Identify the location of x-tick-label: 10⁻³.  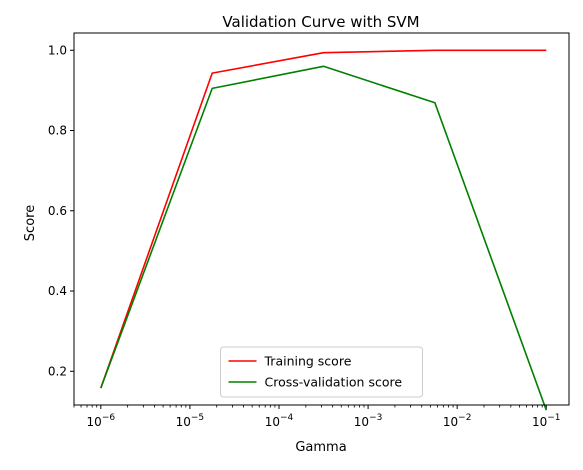
(368, 421).